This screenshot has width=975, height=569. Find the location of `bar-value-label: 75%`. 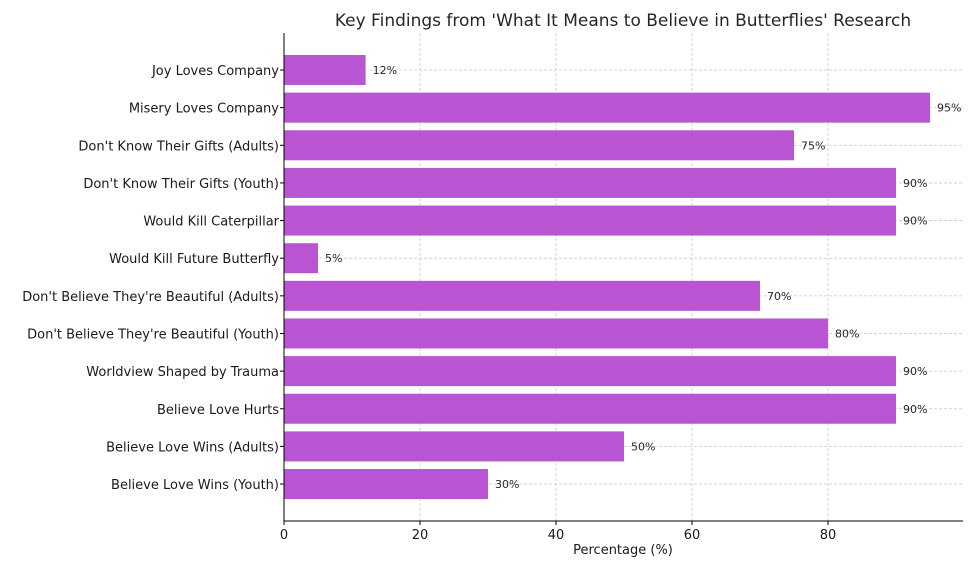

bar-value-label: 75% is located at coordinates (813, 145).